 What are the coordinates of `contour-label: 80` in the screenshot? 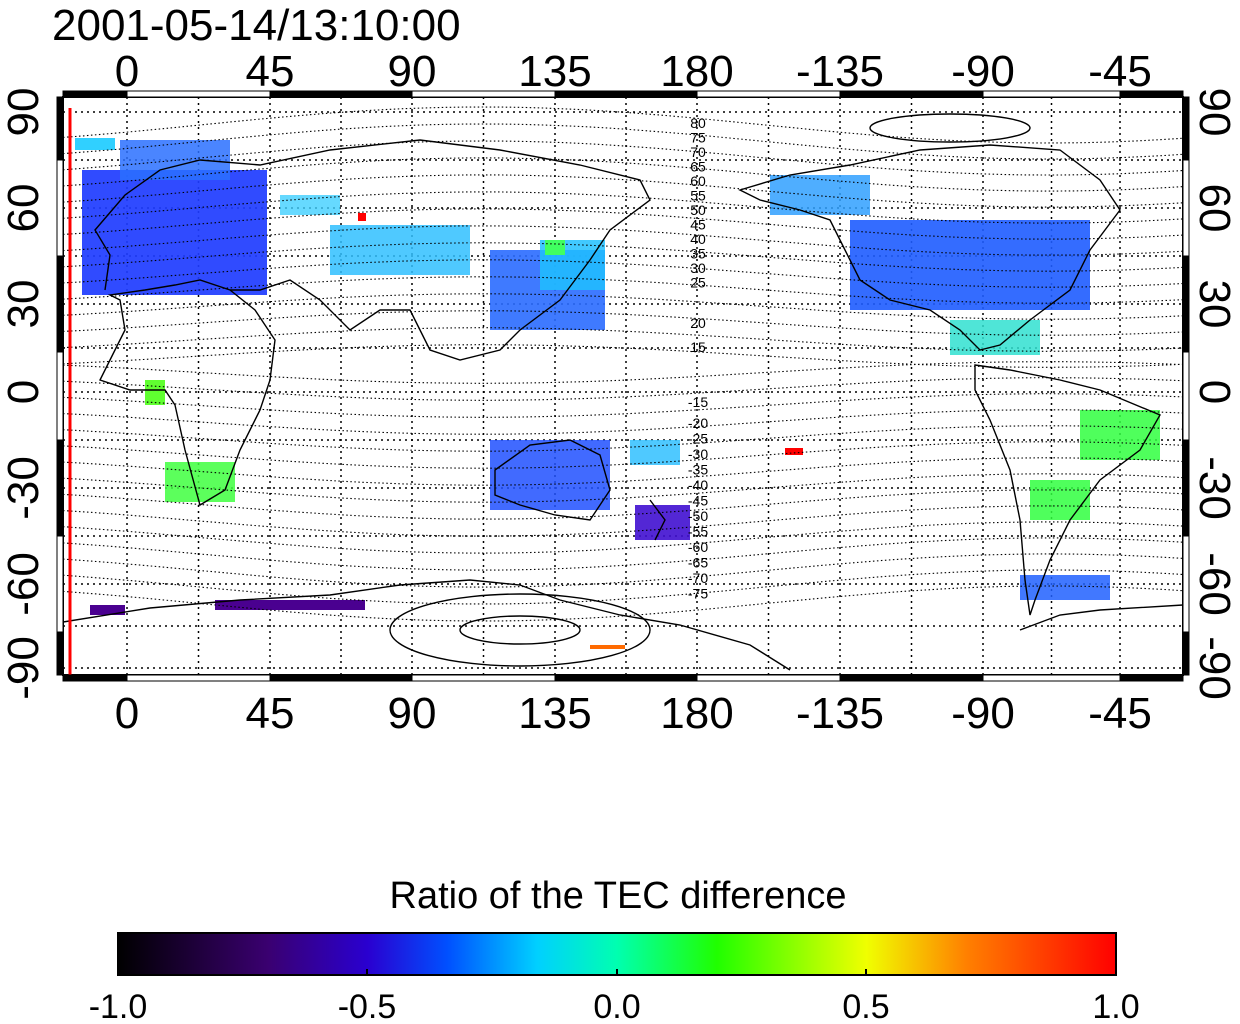 It's located at (698, 123).